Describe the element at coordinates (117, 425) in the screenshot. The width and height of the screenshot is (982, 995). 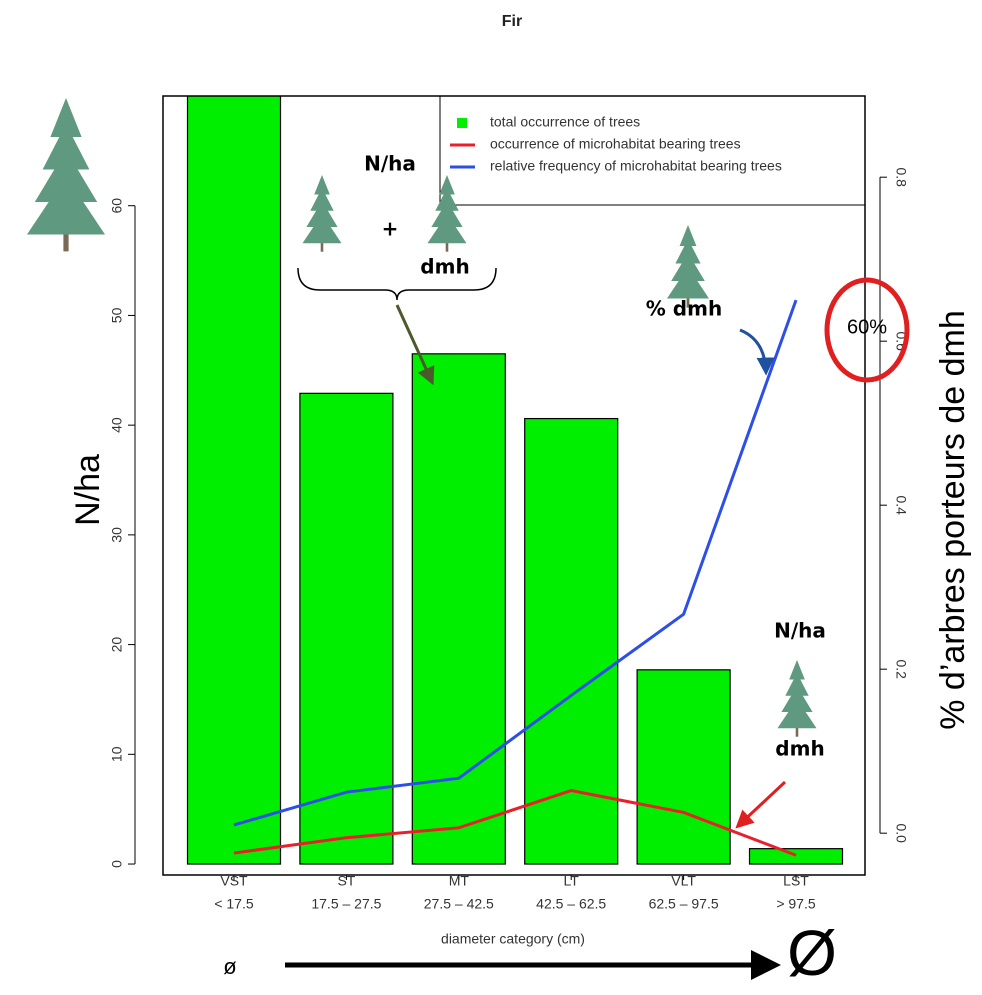
I see `y-tick-label: 40` at that location.